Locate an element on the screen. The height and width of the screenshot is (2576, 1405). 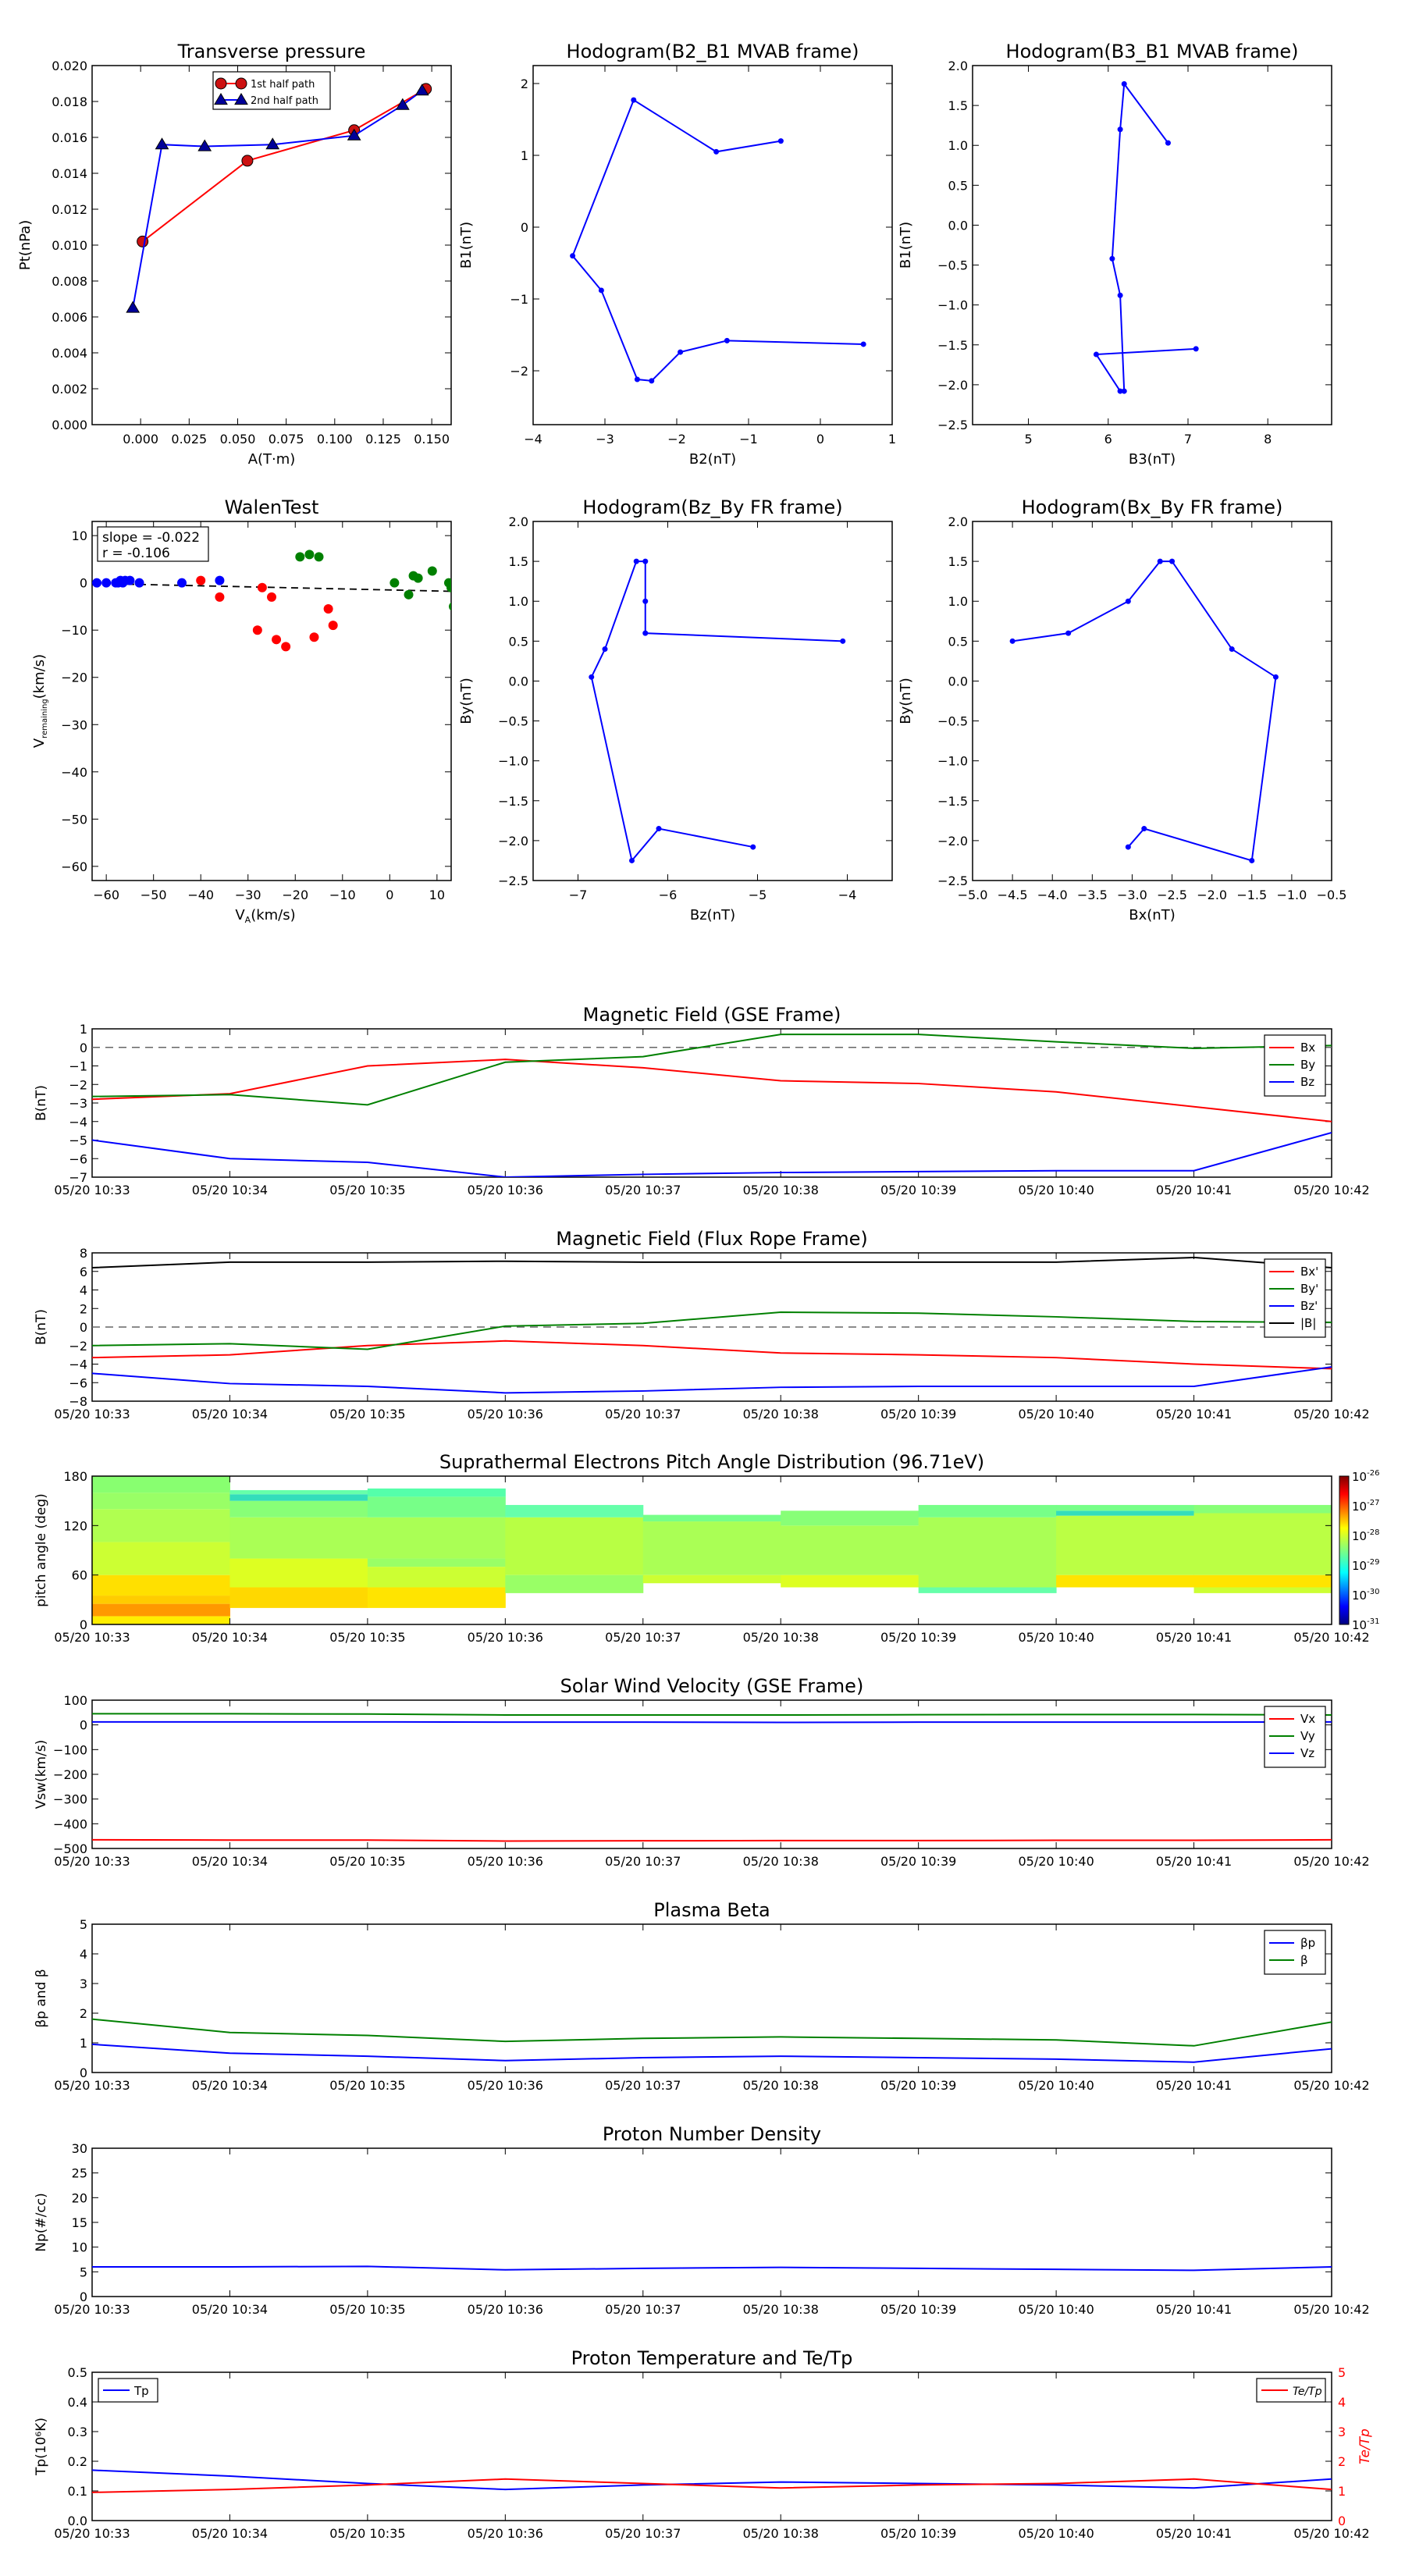
x-tick-label: 6 is located at coordinates (1108, 439).